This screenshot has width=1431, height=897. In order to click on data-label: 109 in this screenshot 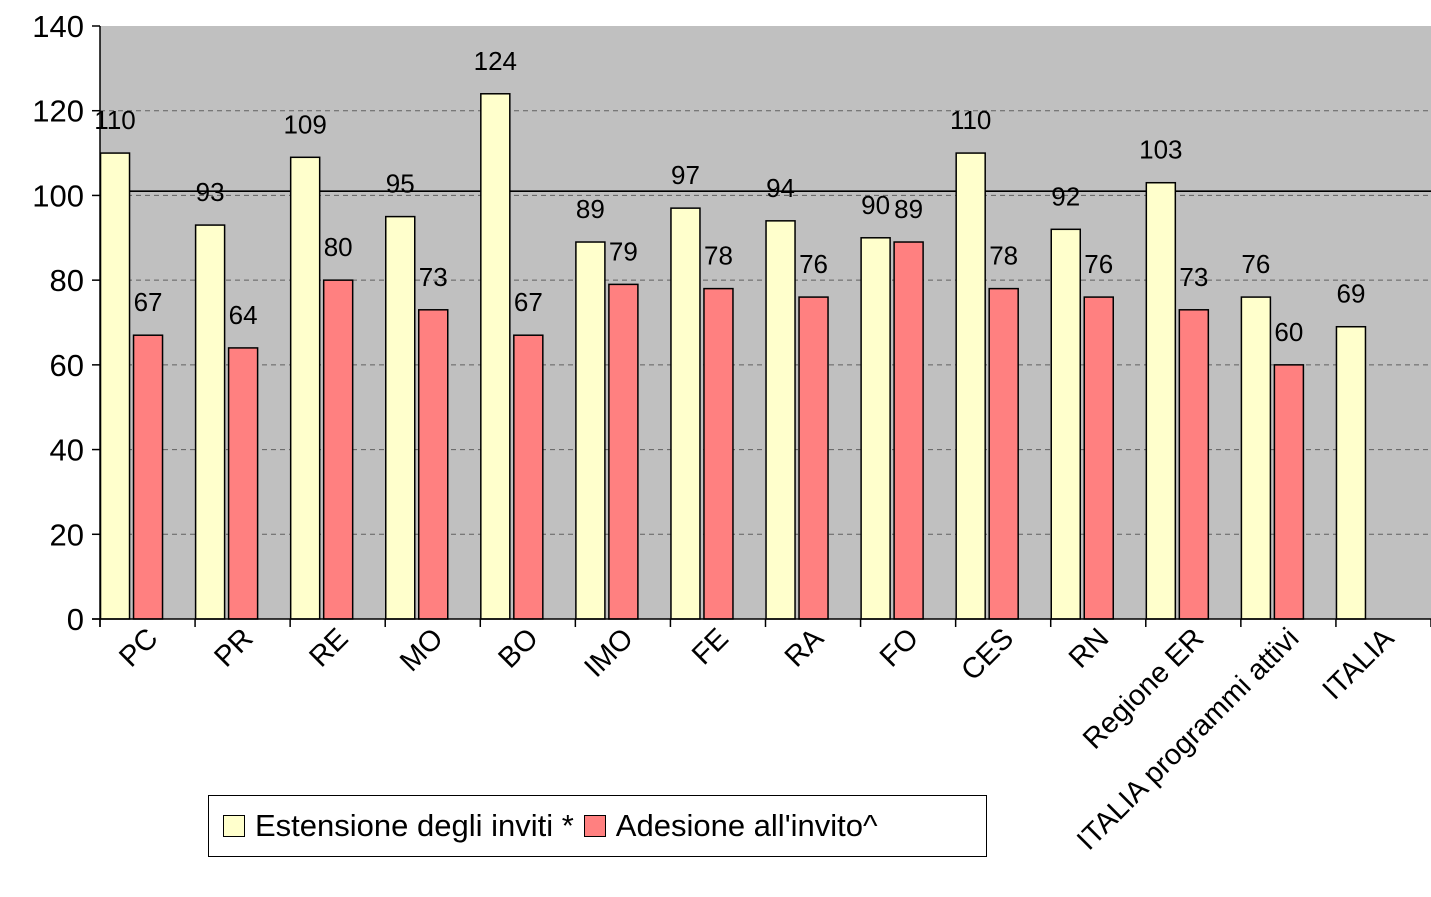, I will do `click(304, 124)`.